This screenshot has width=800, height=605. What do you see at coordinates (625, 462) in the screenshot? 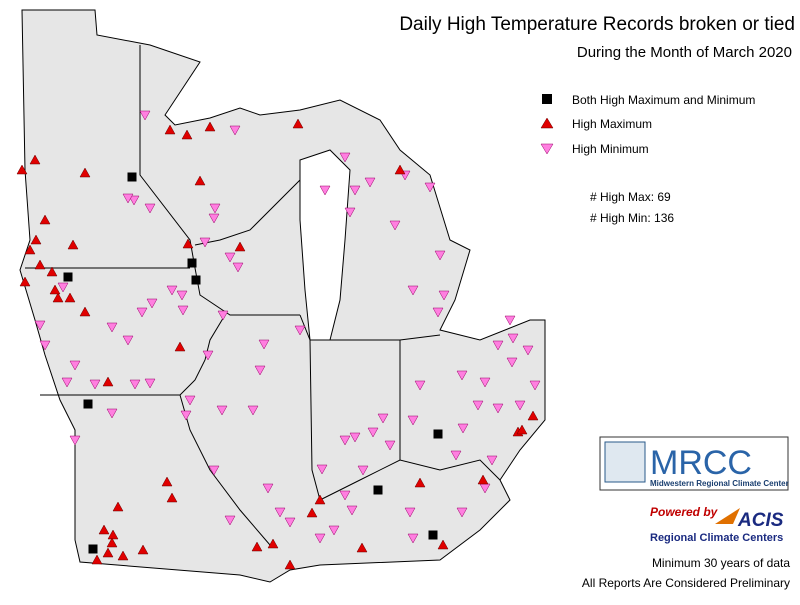
I see `logo-icon` at bounding box center [625, 462].